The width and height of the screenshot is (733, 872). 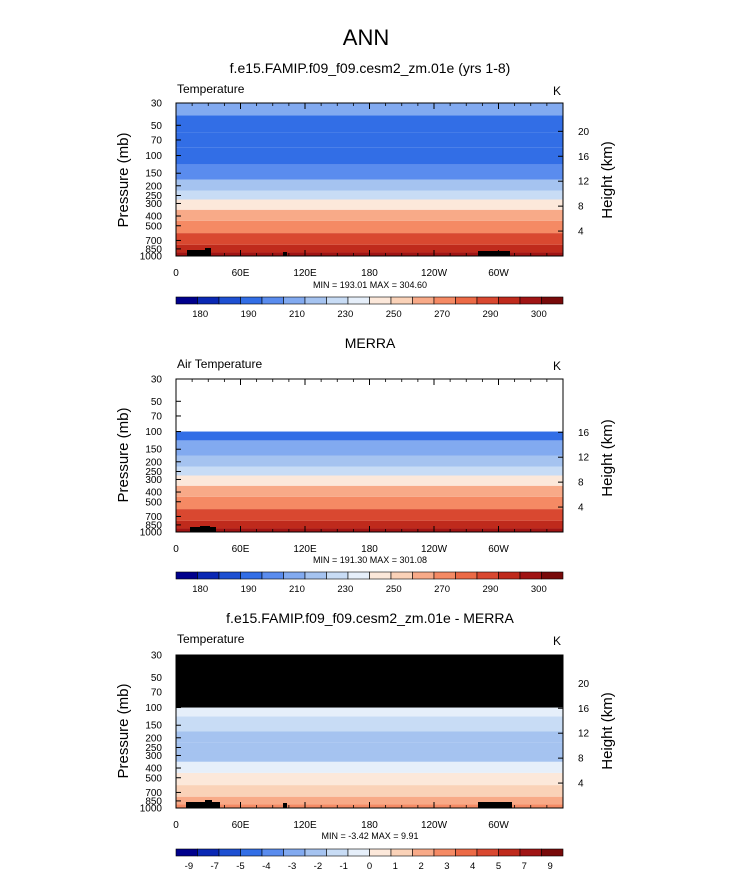 I want to click on y2-tick-label: 20, so click(x=584, y=132).